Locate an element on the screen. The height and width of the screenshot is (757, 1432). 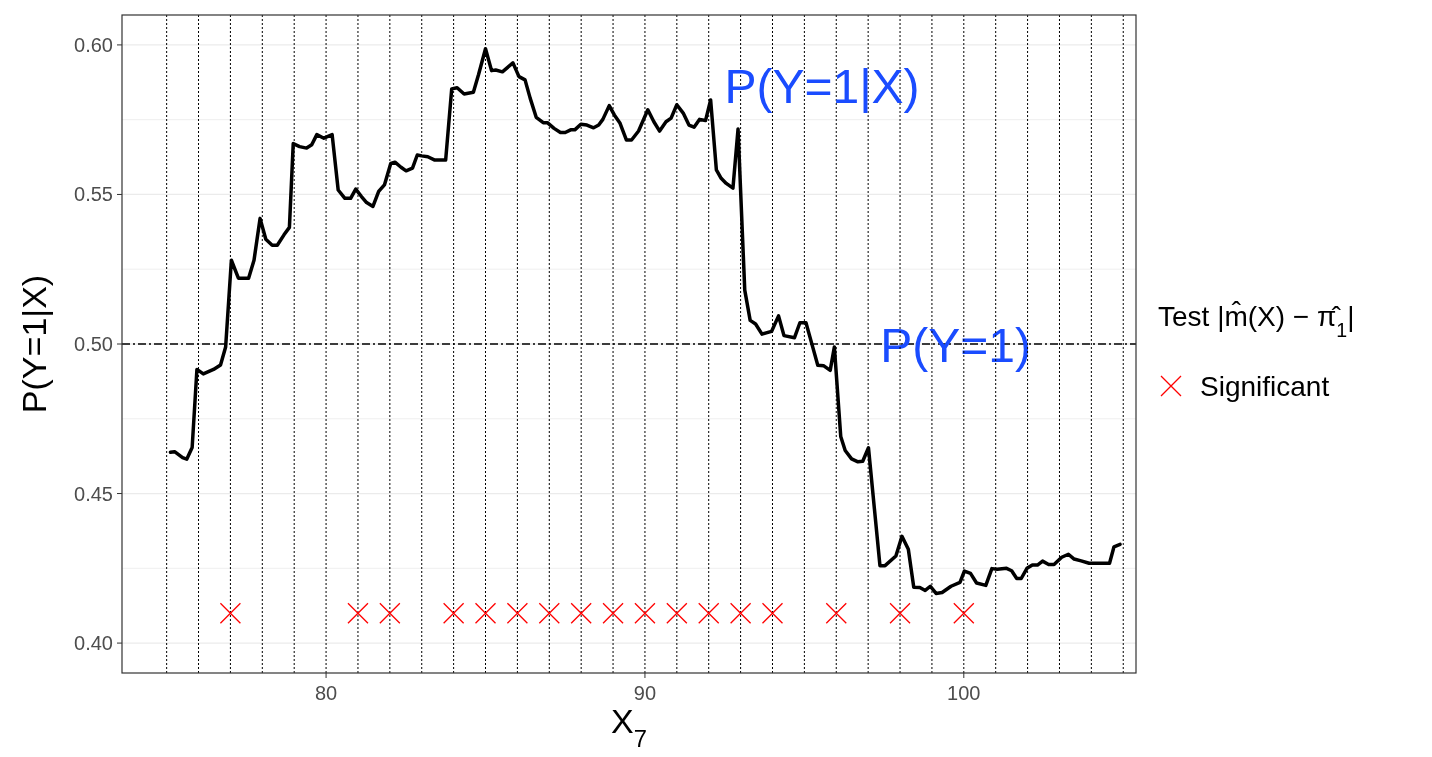
legend-label: Significant is located at coordinates (1265, 386).